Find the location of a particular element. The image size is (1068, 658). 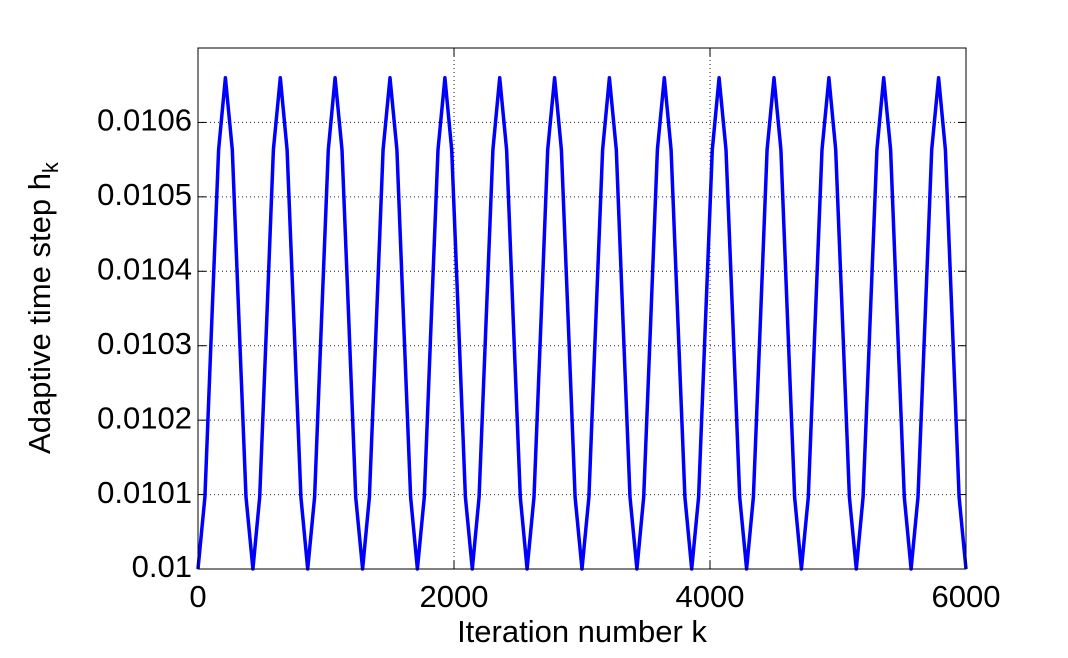

y-tick-label: 0.01 is located at coordinates (162, 566).